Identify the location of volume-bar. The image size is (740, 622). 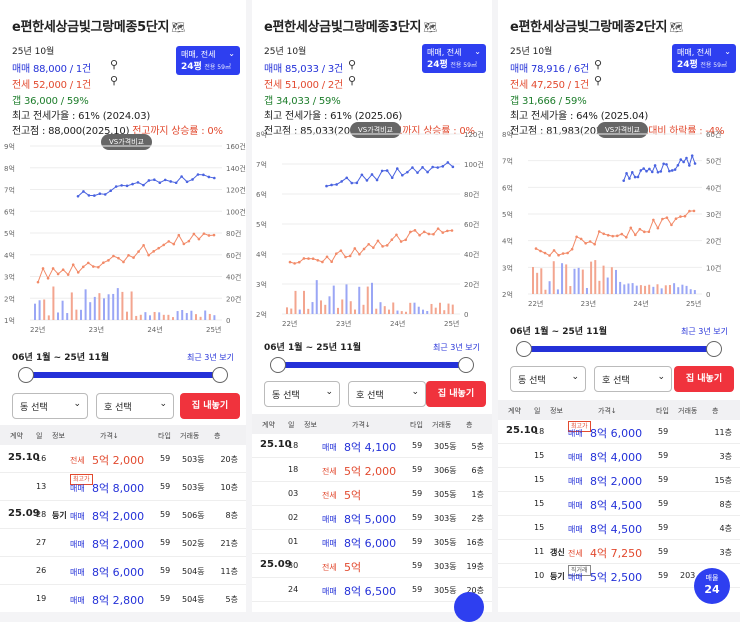
(182, 315).